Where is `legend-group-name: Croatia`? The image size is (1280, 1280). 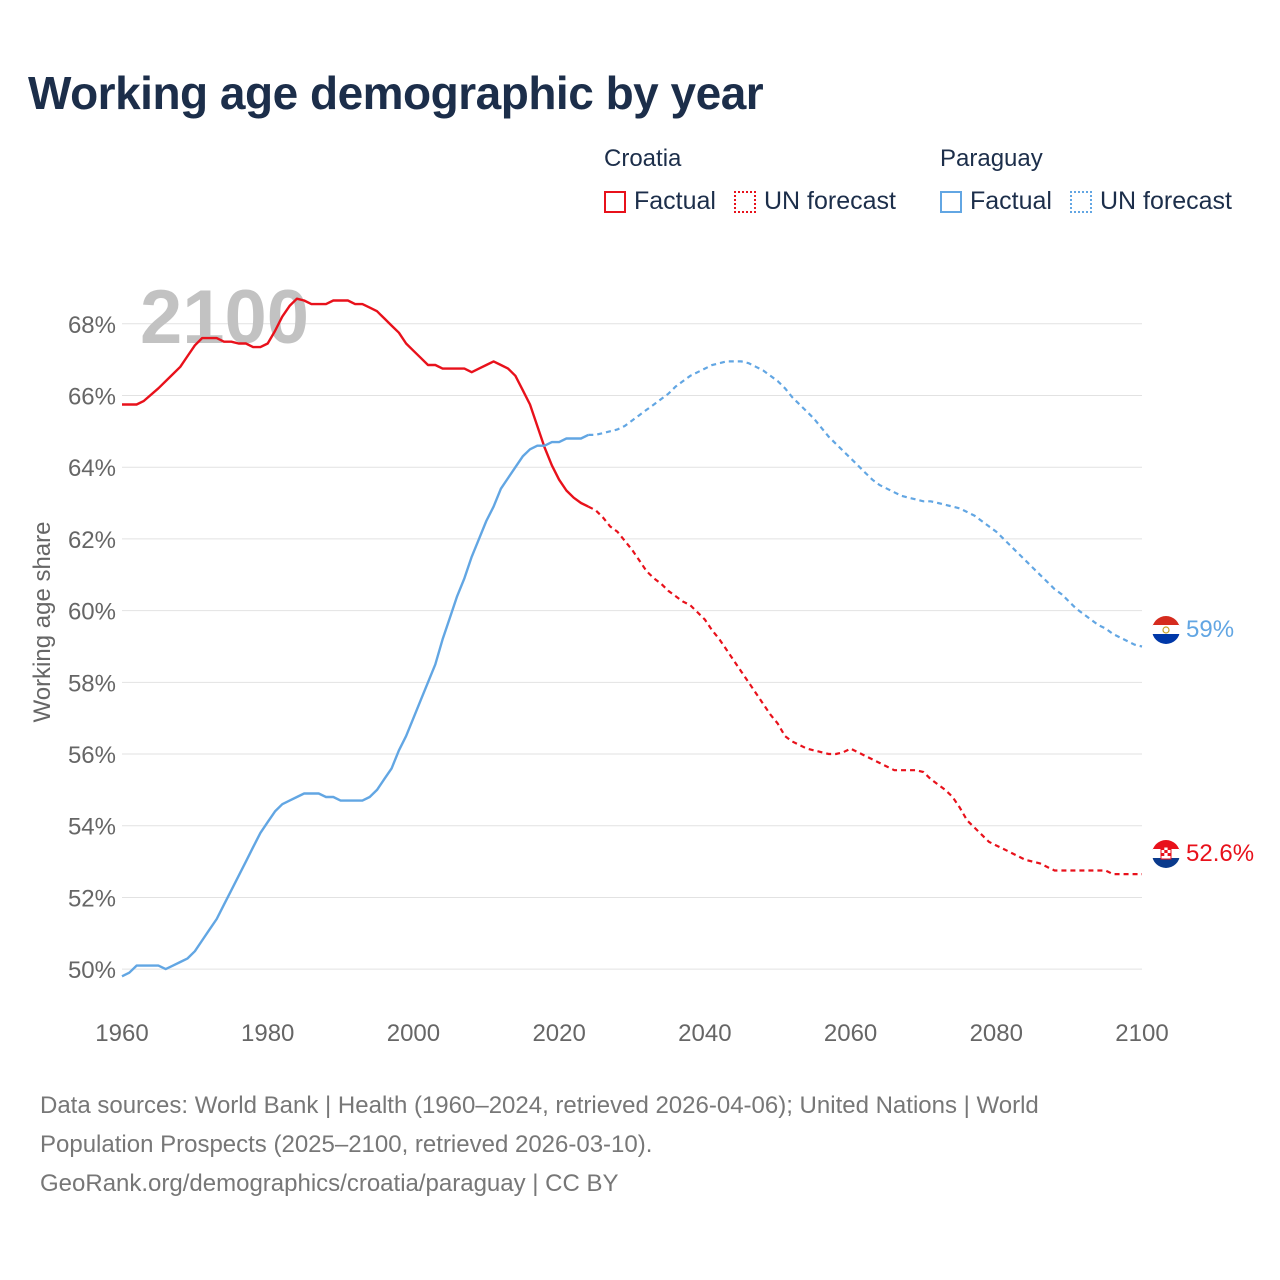 legend-group-name: Croatia is located at coordinates (643, 158).